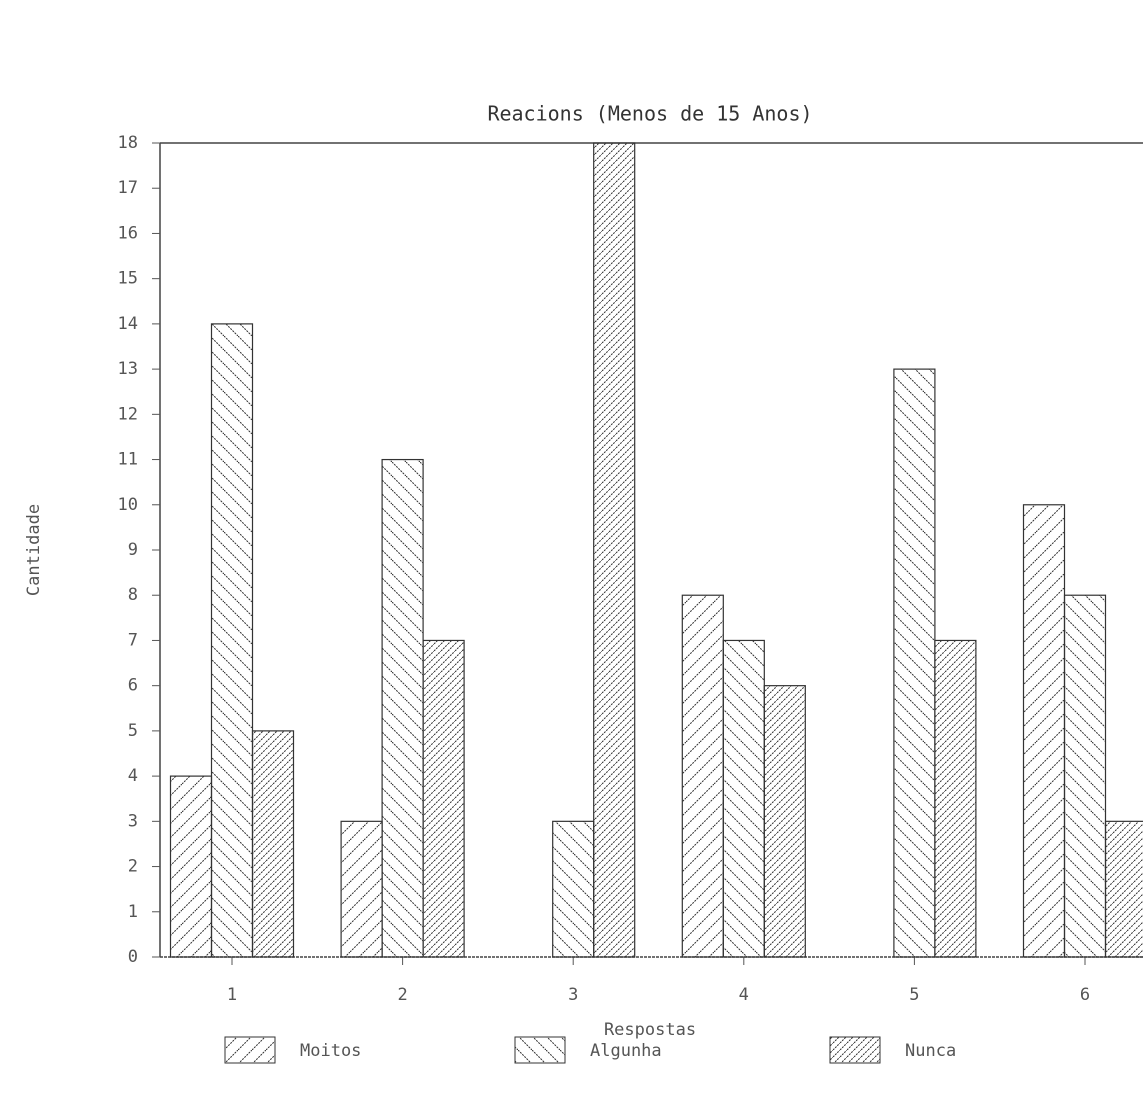 This screenshot has height=1102, width=1143. I want to click on y-tick-label: 6, so click(133, 686).